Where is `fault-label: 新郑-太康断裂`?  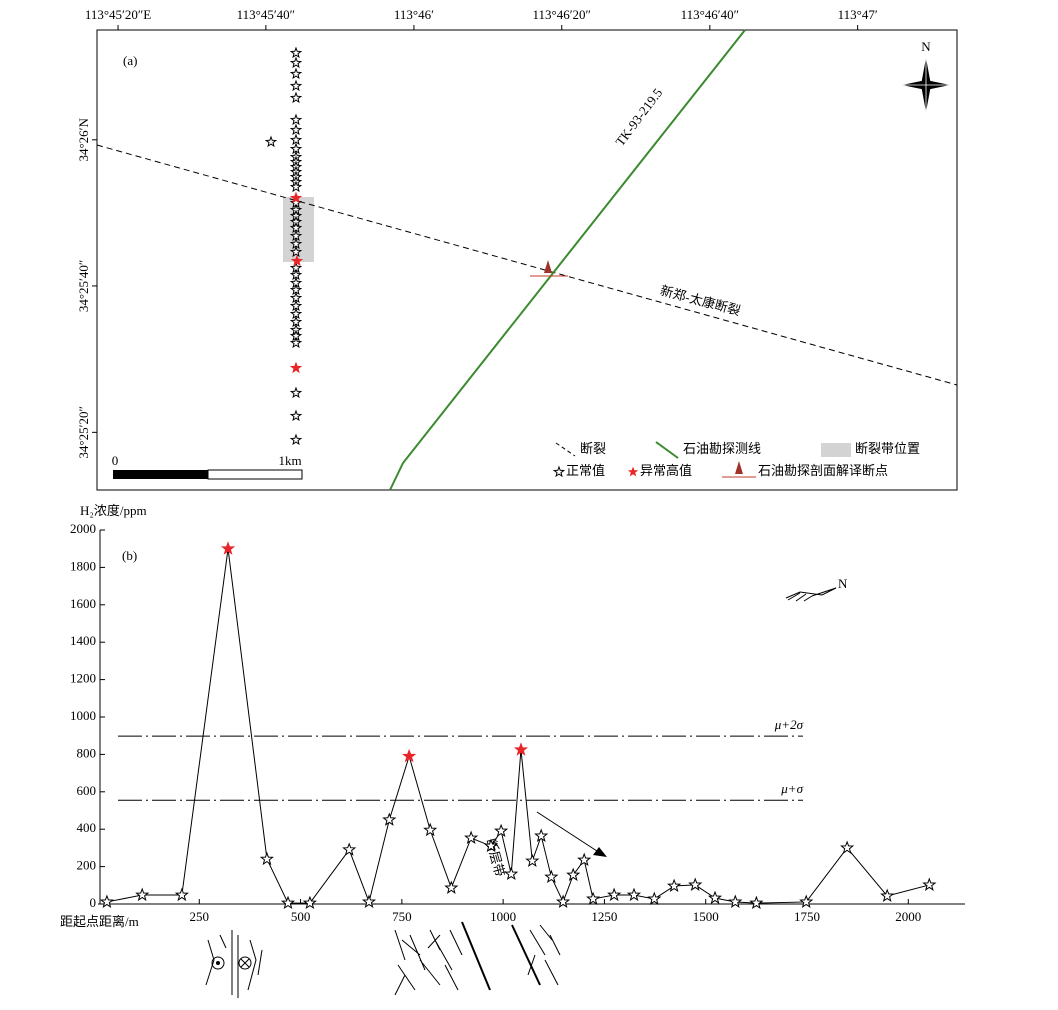
fault-label: 新郑-太康断裂 is located at coordinates (700, 301).